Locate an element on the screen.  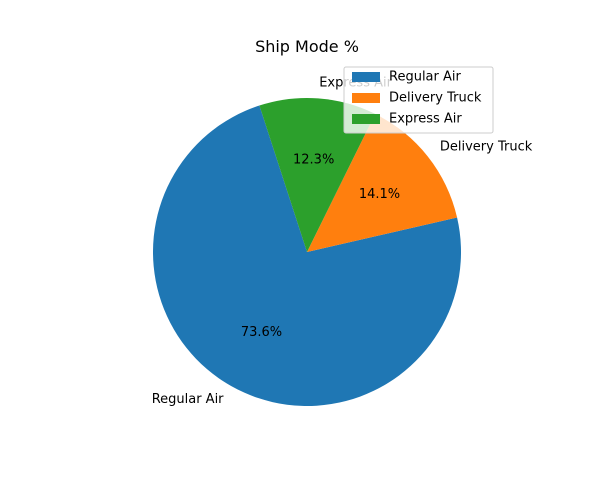
legend-swatch-regular-air is located at coordinates (366, 77).